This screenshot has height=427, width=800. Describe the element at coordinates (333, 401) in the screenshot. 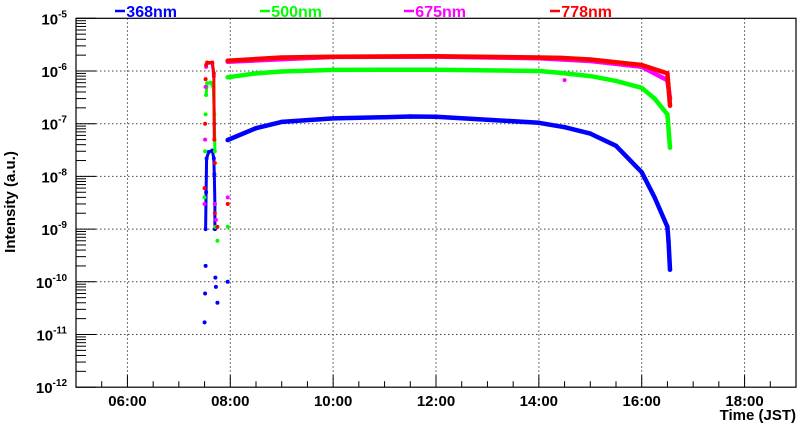

I see `x-tick-label: 10:00` at that location.